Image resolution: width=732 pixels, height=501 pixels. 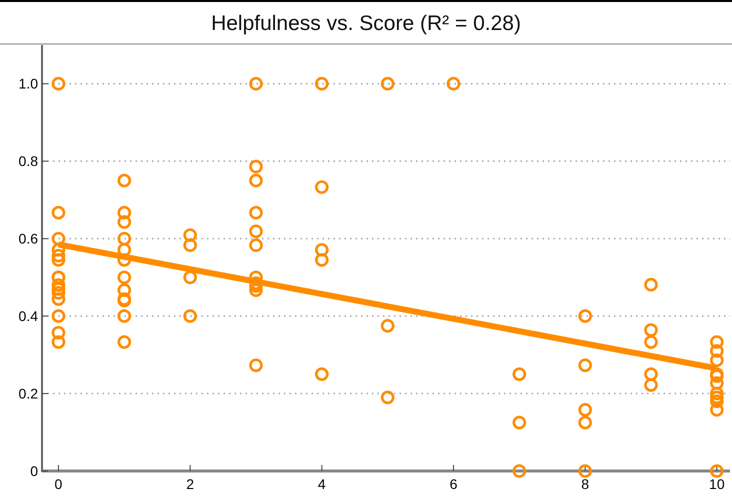 What do you see at coordinates (190, 484) in the screenshot?
I see `x-tick-label: 2` at bounding box center [190, 484].